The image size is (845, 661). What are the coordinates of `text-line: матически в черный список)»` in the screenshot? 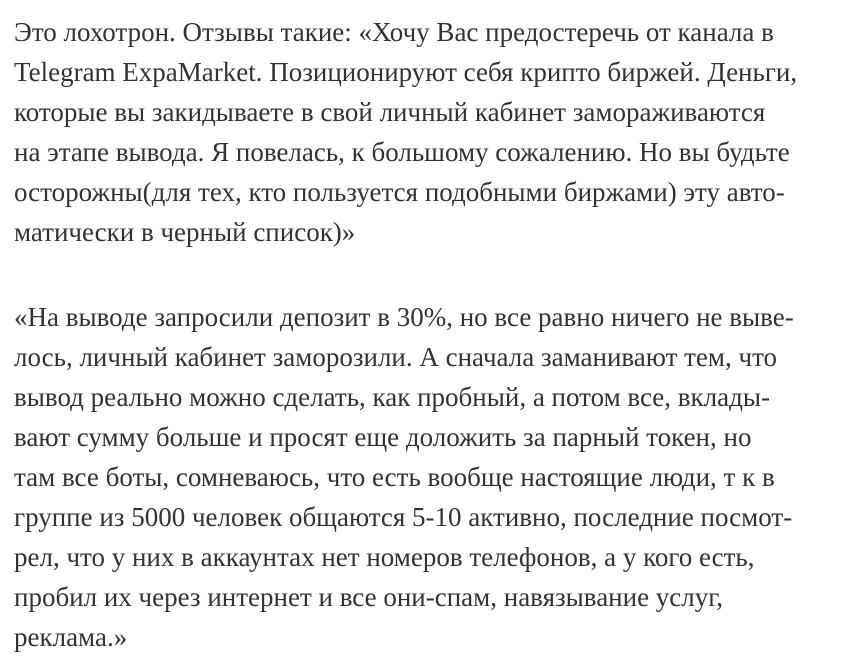 It's located at (185, 232).